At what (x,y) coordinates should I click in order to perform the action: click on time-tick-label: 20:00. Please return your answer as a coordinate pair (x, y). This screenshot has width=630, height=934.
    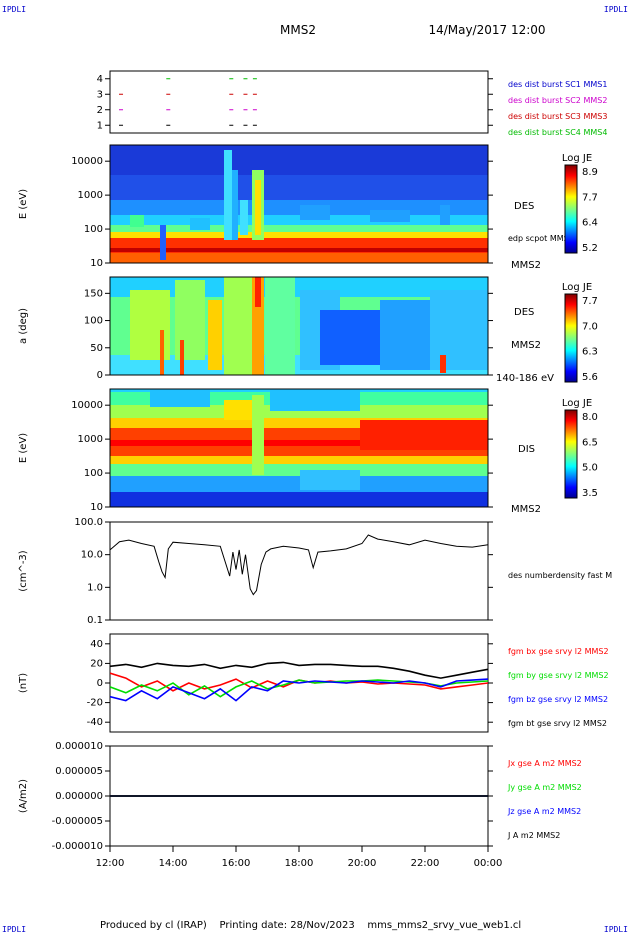
    Looking at the image, I should click on (362, 863).